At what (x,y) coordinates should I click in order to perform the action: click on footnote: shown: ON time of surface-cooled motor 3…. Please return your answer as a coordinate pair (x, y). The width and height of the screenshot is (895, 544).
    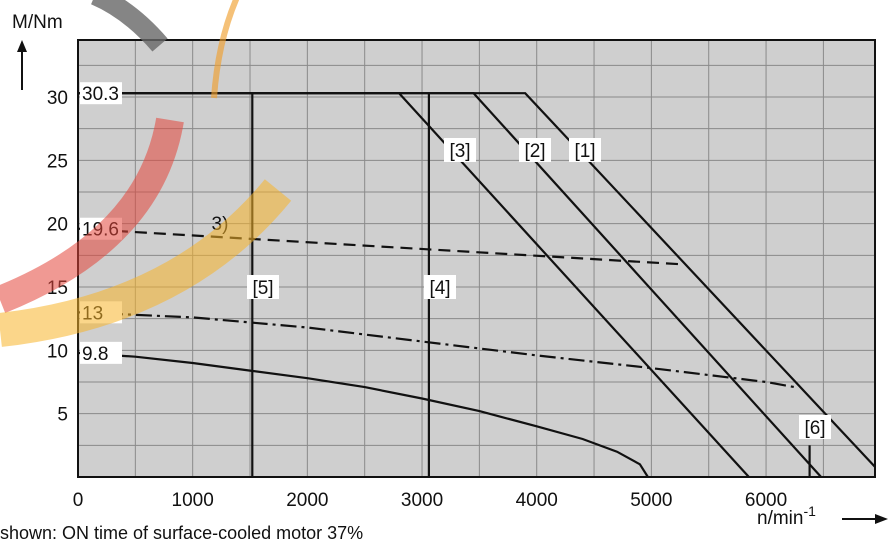
    Looking at the image, I should click on (182, 533).